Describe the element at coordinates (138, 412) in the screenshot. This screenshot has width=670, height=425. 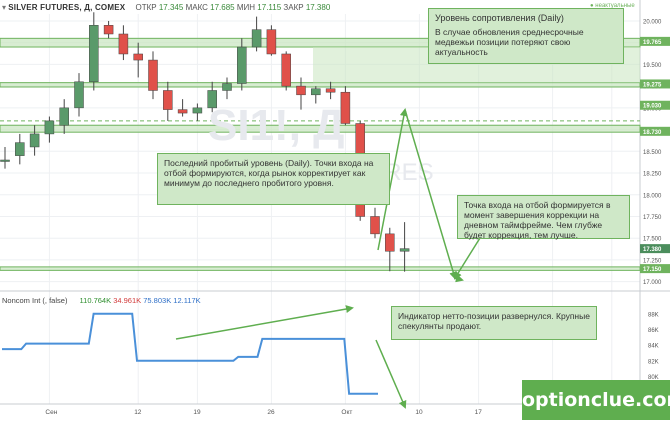
I see `time-tick-label-2: 12` at that location.